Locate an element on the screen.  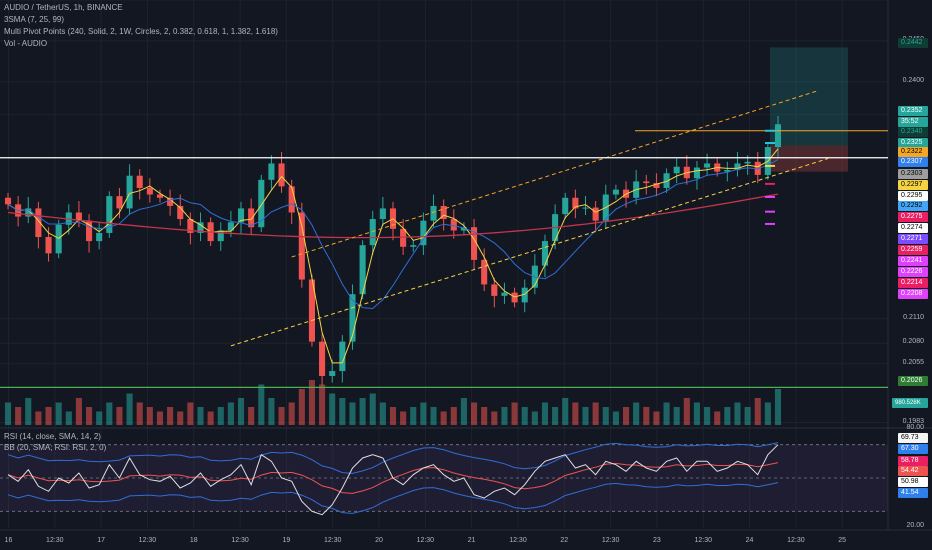
price-tag: 0.2352 is located at coordinates (913, 111).